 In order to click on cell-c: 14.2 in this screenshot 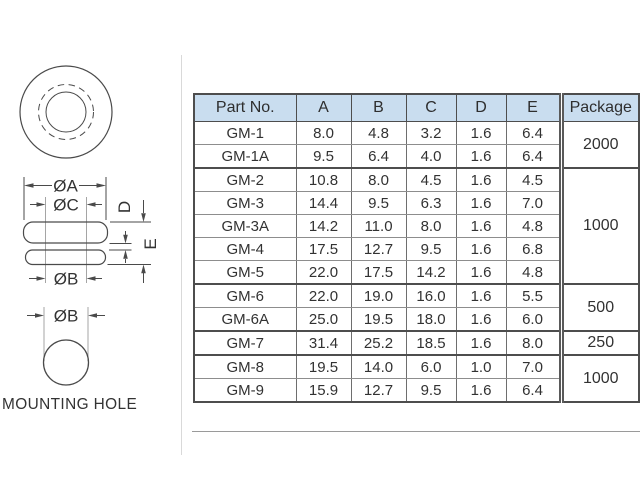, I will do `click(431, 272)`.